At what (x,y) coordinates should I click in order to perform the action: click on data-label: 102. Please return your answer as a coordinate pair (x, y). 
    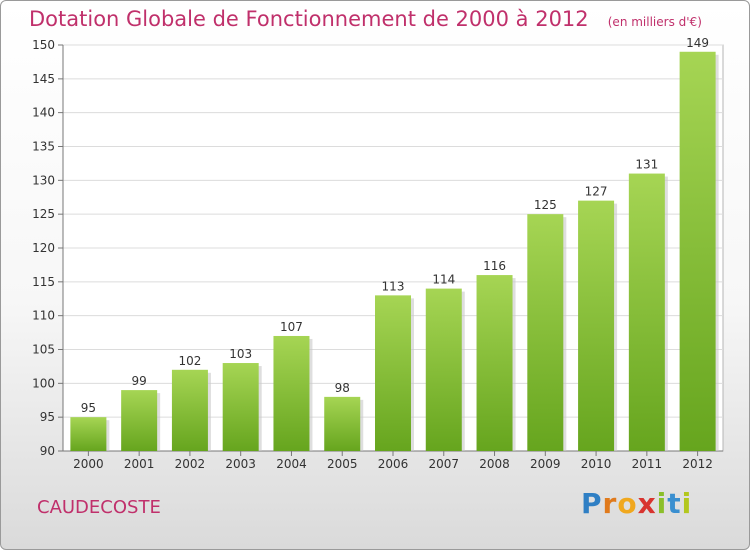
    Looking at the image, I should click on (189, 361).